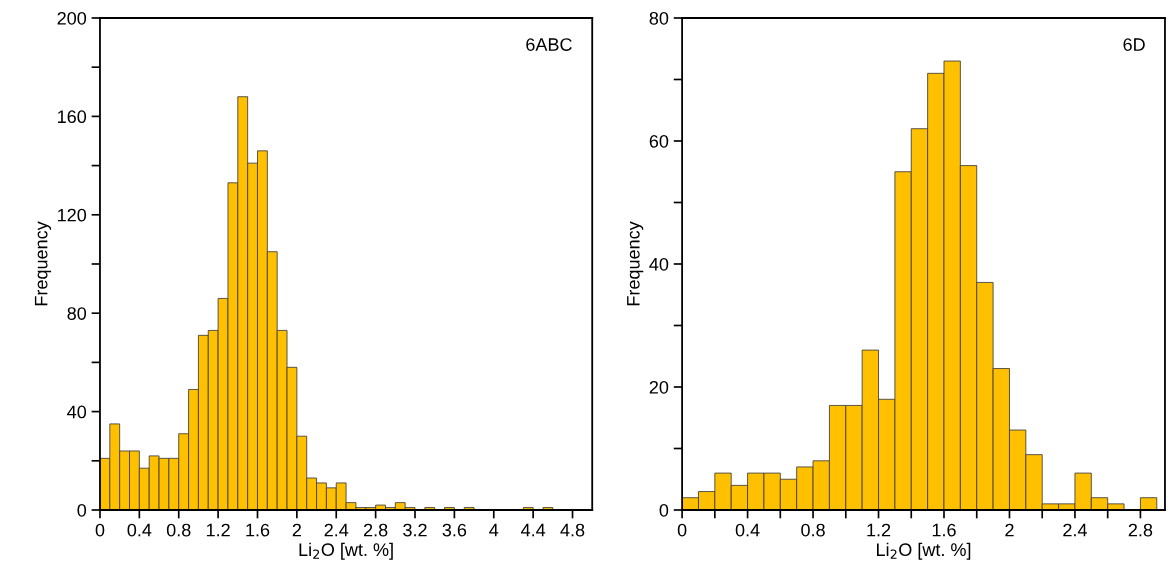  I want to click on x-tick-label: 3.2, so click(415, 530).